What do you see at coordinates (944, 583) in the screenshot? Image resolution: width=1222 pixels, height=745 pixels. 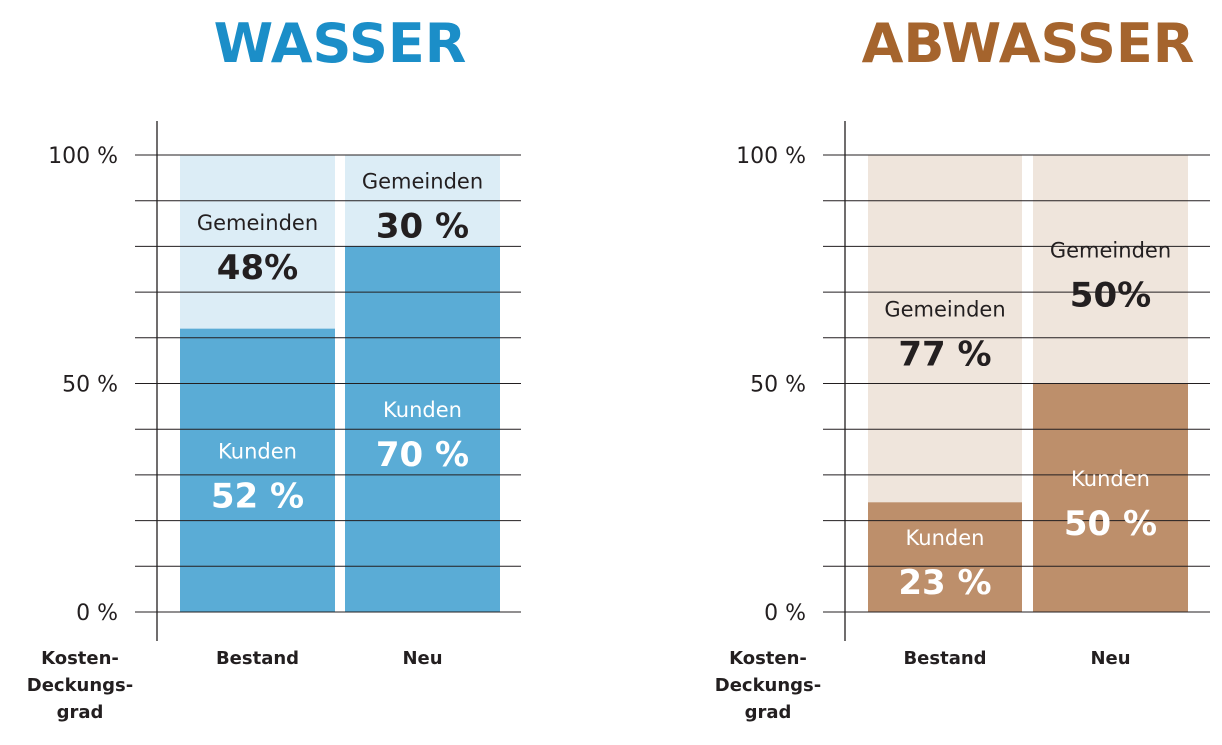 I see `segment-value-label: 23 %` at bounding box center [944, 583].